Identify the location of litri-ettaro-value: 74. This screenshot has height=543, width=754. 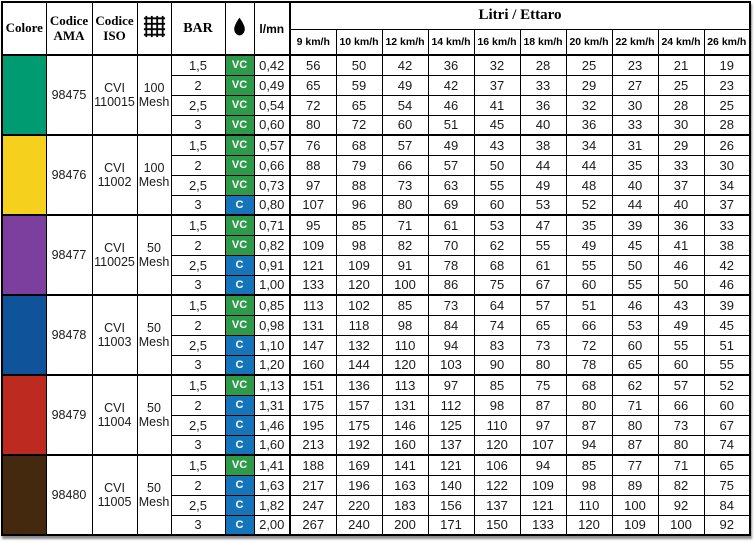
(497, 325).